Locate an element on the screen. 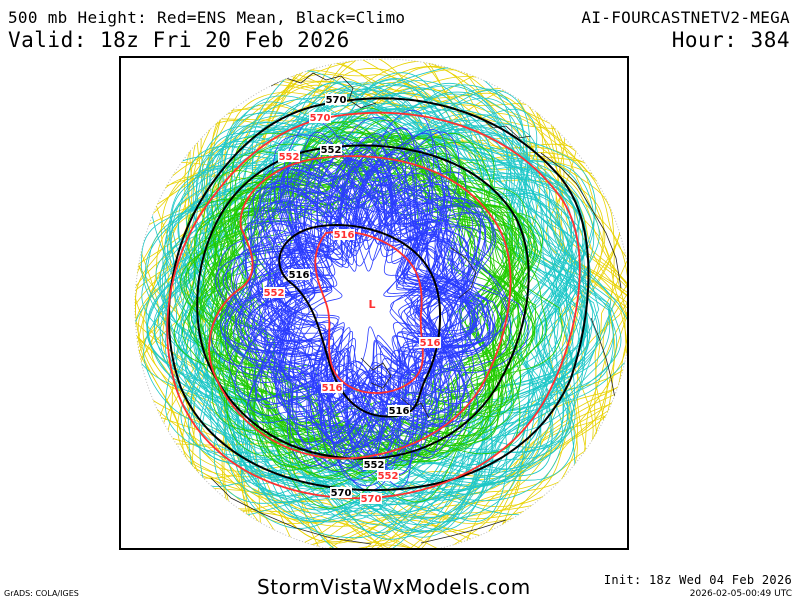 This screenshot has height=600, width=800. model-name: AI-FOURCASTNETV2-MEGA is located at coordinates (685, 17).